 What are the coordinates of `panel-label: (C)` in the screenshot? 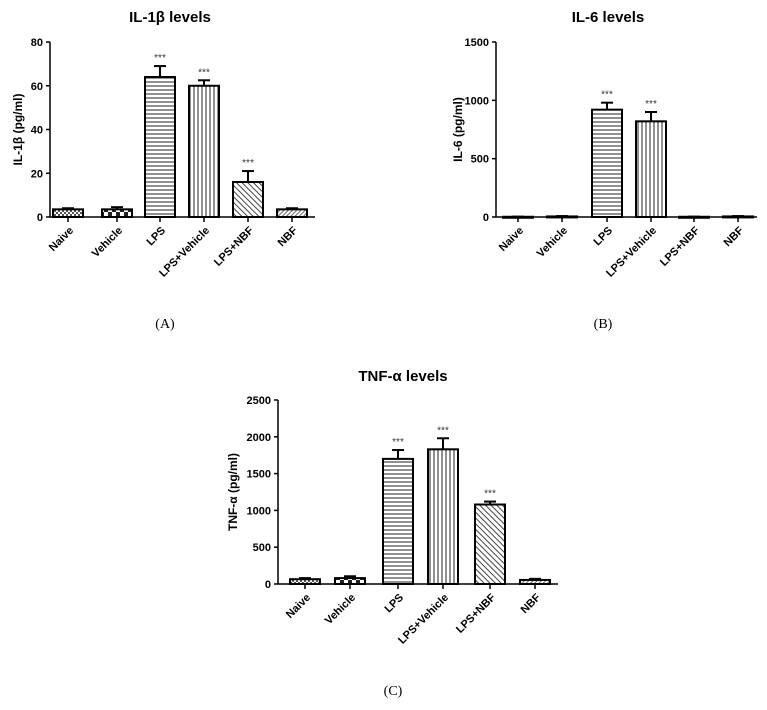 It's located at (393, 691).